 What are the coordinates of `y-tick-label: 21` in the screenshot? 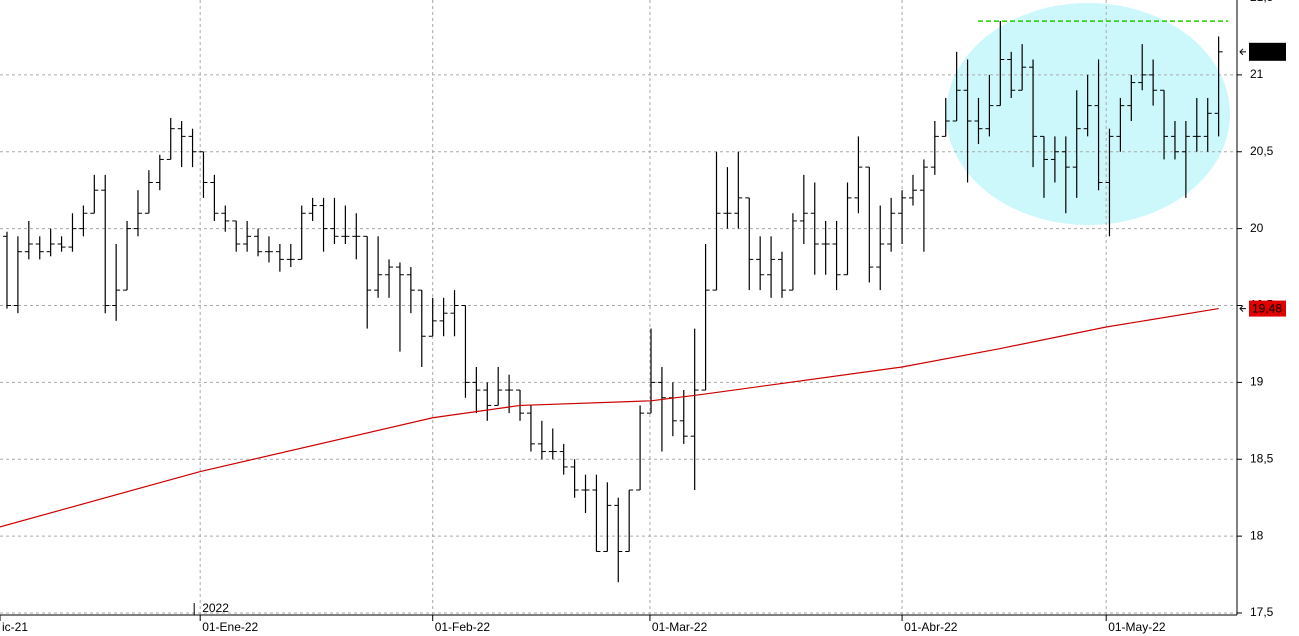 It's located at (1257, 74).